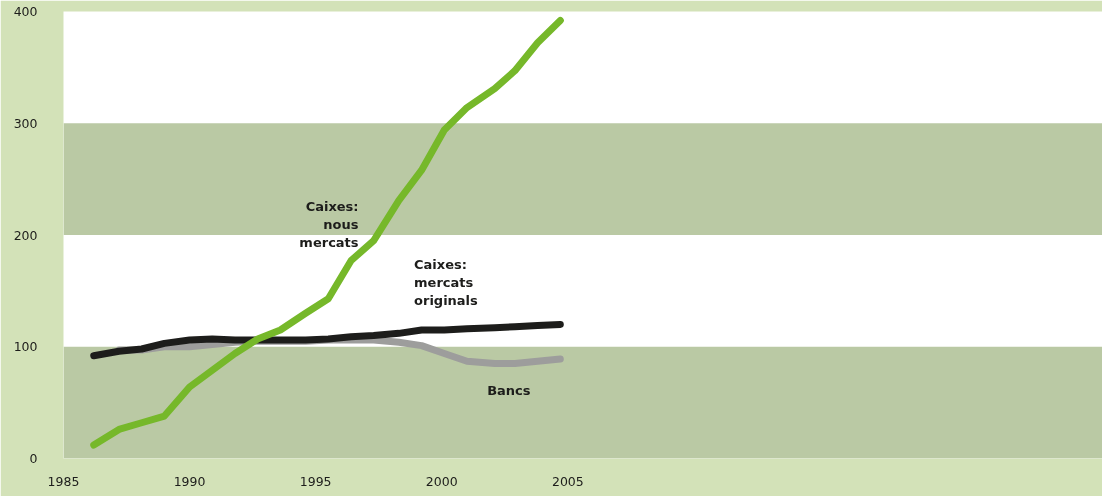 The width and height of the screenshot is (1102, 496). What do you see at coordinates (189, 481) in the screenshot?
I see `x-tick-label: 1990` at bounding box center [189, 481].